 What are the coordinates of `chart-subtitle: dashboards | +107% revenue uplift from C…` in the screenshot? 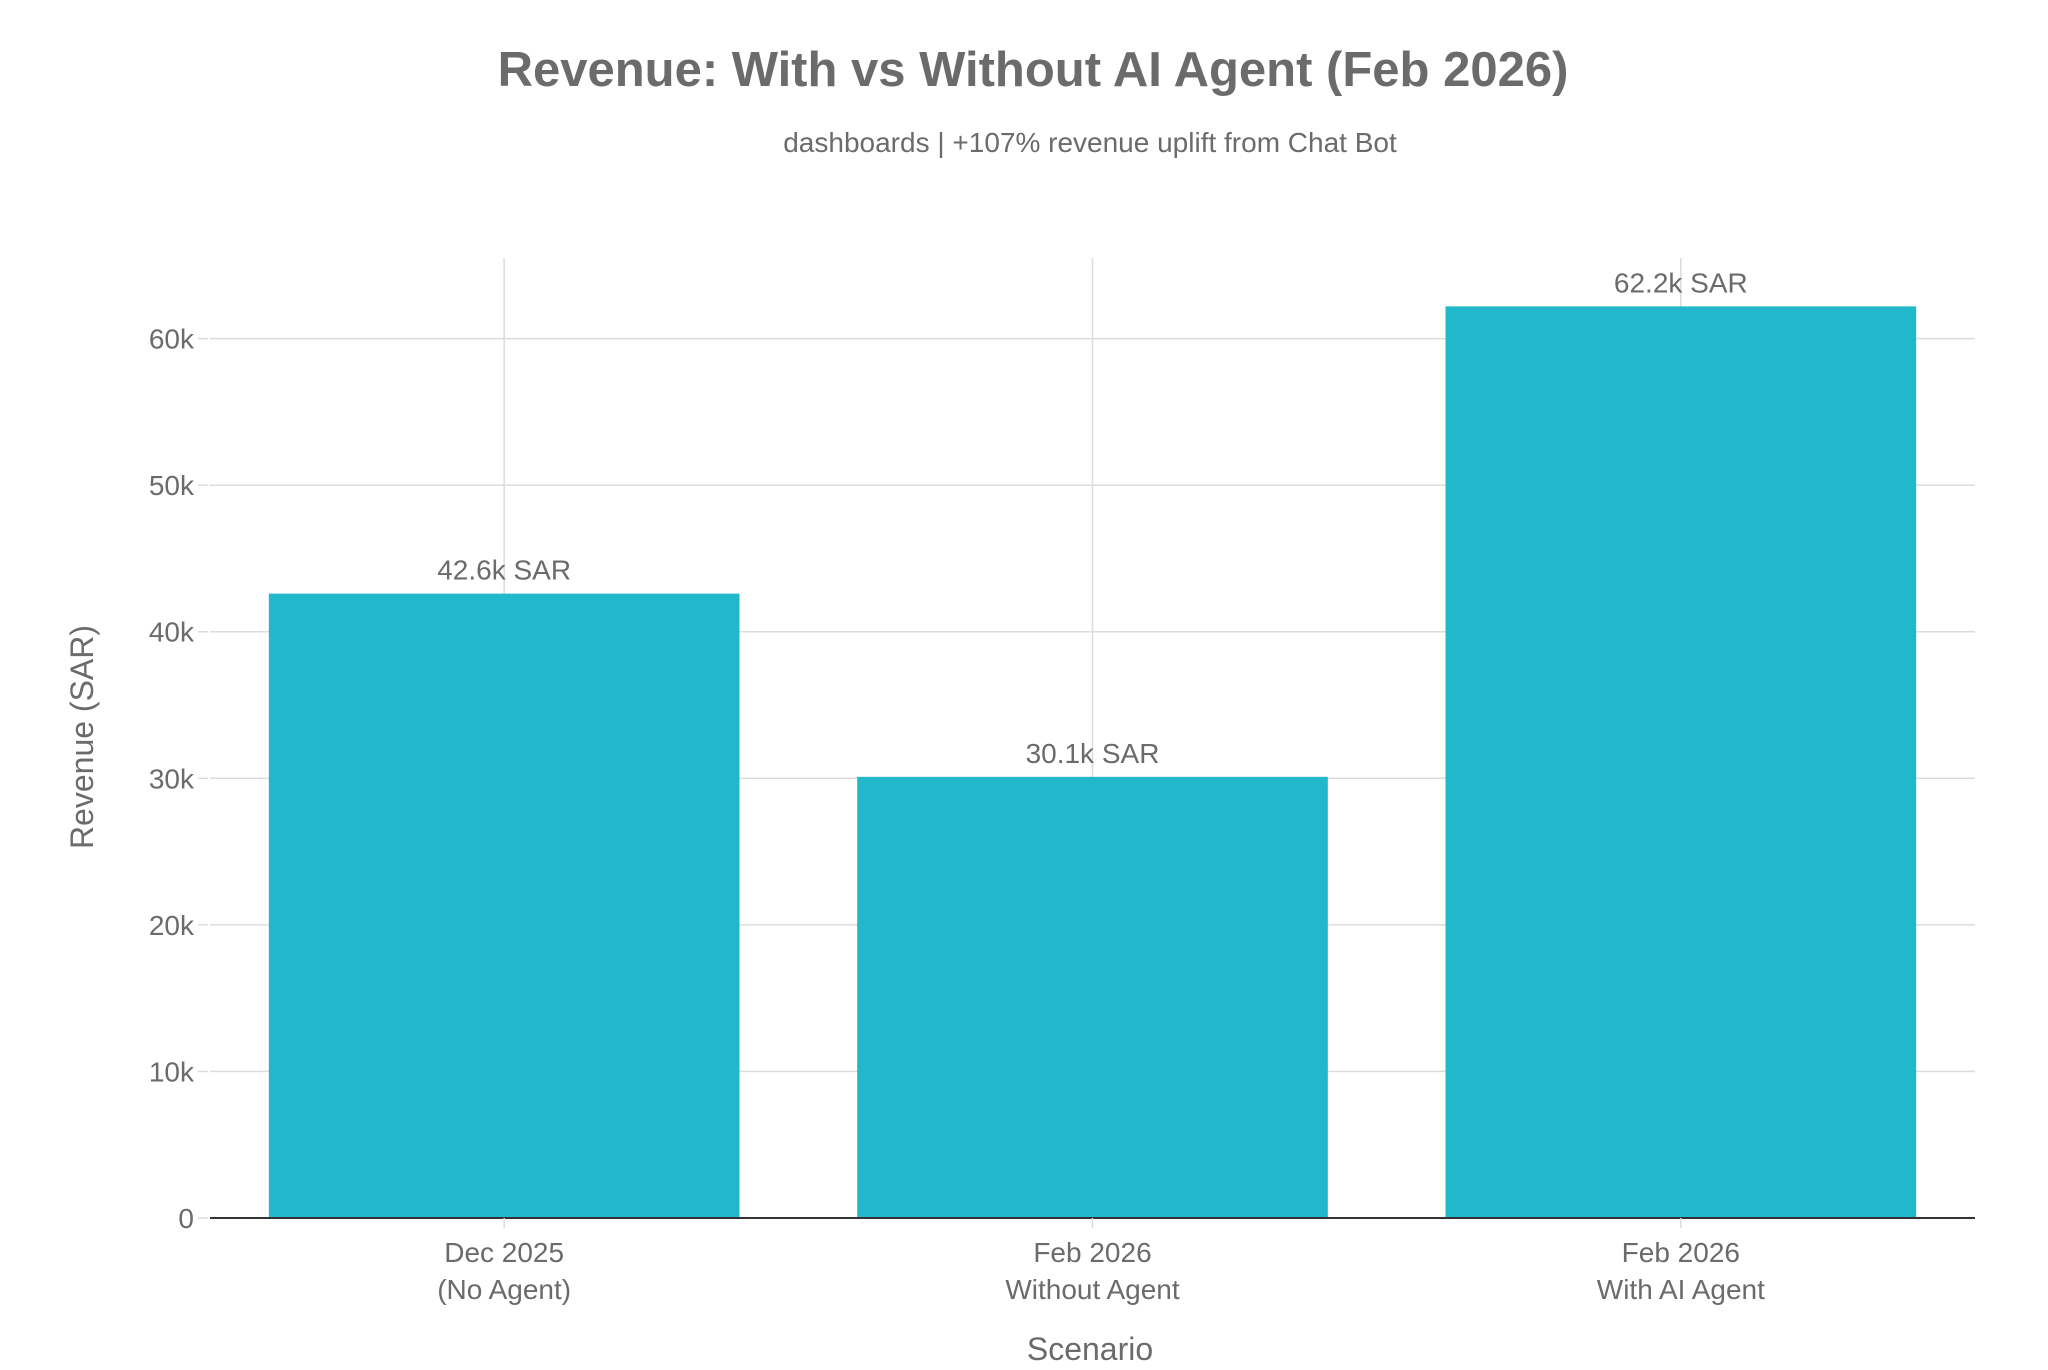 It's located at (1090, 142).